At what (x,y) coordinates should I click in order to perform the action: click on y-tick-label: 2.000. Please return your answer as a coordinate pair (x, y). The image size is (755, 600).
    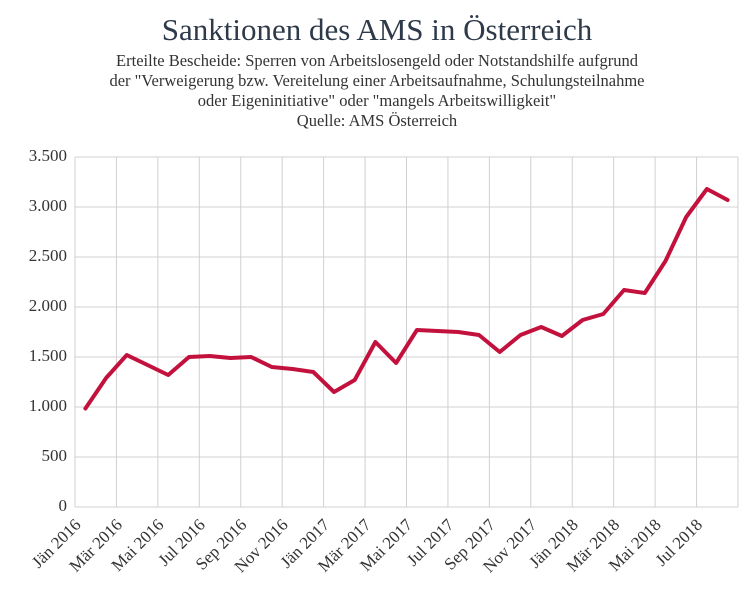
    Looking at the image, I should click on (48, 305).